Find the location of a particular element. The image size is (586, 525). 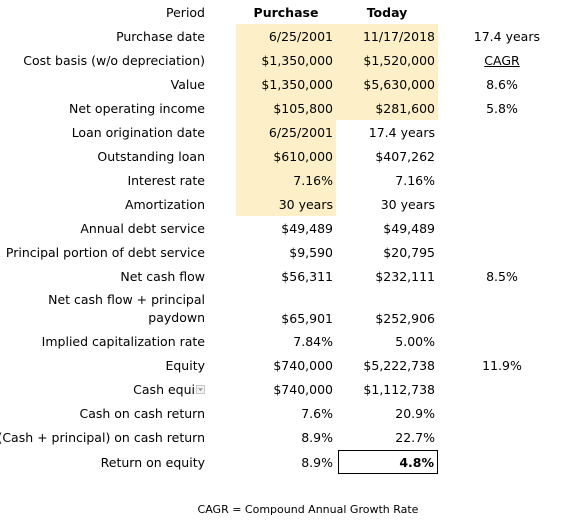

purchase-cell: $56,311 is located at coordinates (307, 276).